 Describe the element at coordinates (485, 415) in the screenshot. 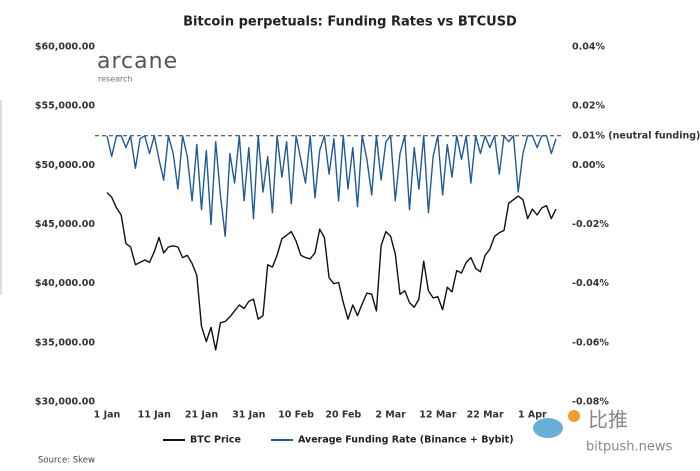

I see `x-tick-label: 22 Mar` at that location.